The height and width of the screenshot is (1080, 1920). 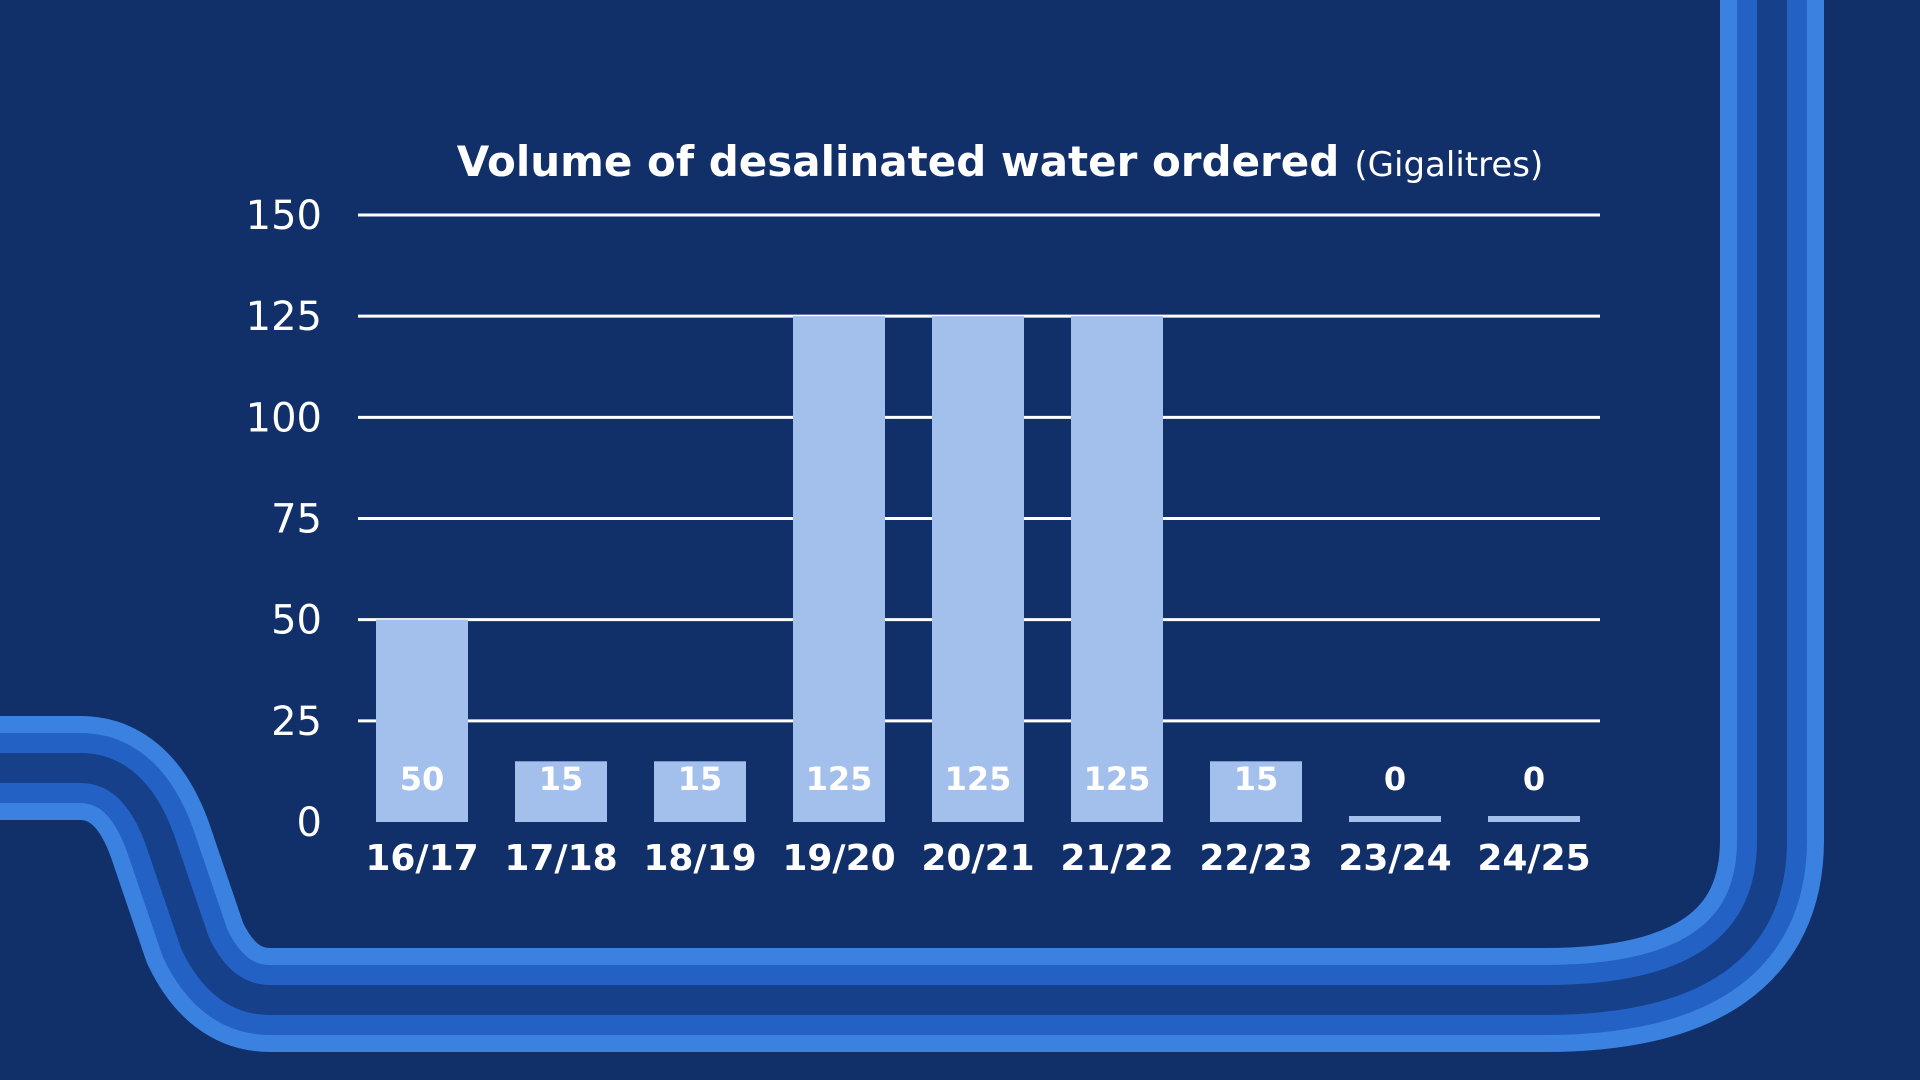 What do you see at coordinates (296, 722) in the screenshot?
I see `y-tick-label: 25` at bounding box center [296, 722].